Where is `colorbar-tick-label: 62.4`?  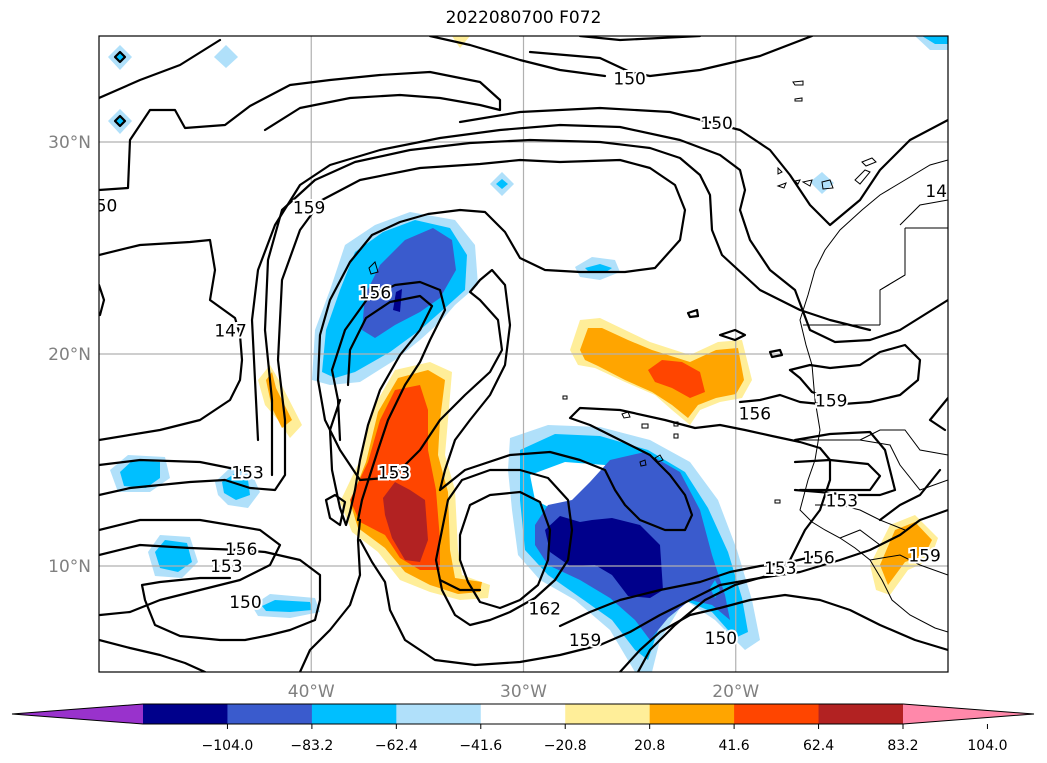
colorbar-tick-label: 62.4 is located at coordinates (818, 746).